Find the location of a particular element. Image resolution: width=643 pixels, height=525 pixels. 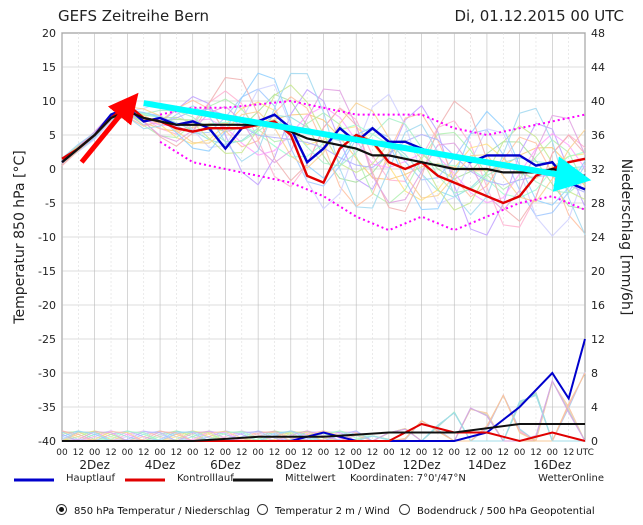

legend-label: Mittelwert is located at coordinates (310, 478).